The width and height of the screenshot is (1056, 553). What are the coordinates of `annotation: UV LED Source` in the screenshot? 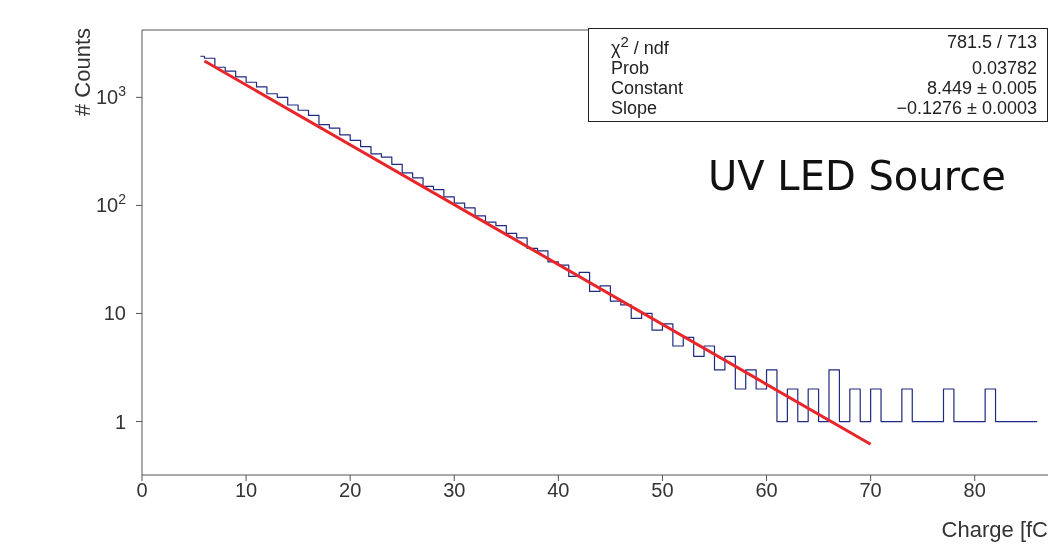 It's located at (857, 176).